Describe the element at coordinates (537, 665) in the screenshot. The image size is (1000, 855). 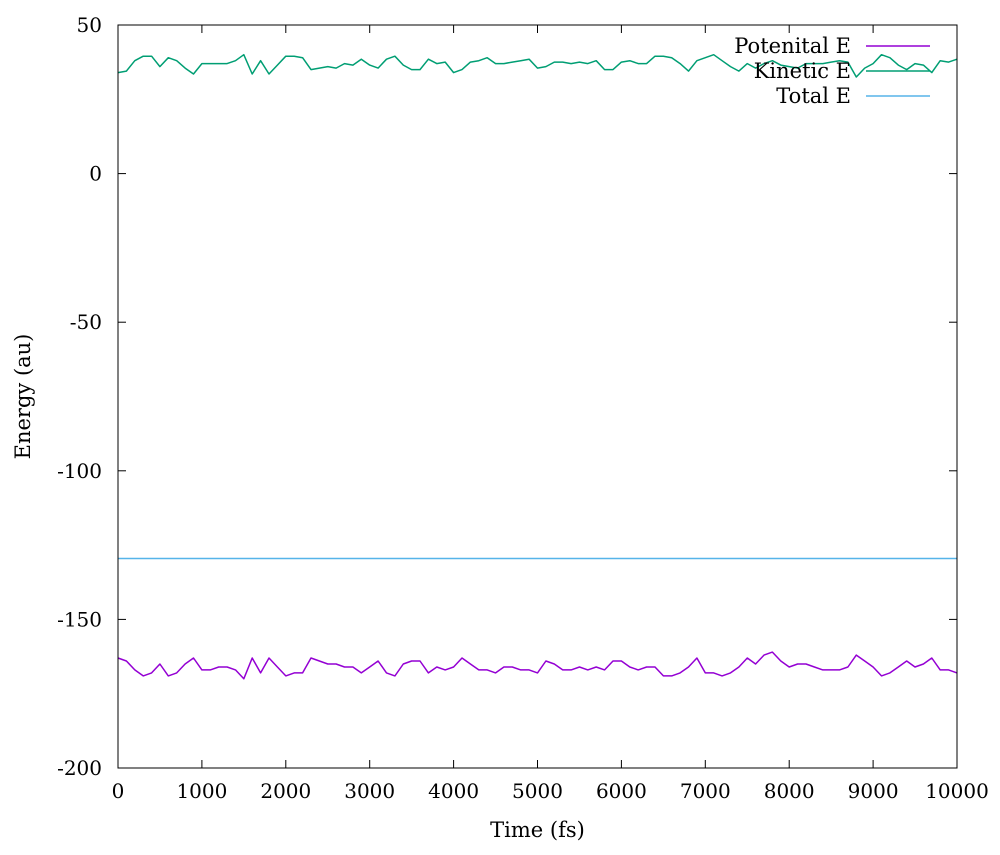
I see `series-line-potenital-e` at that location.